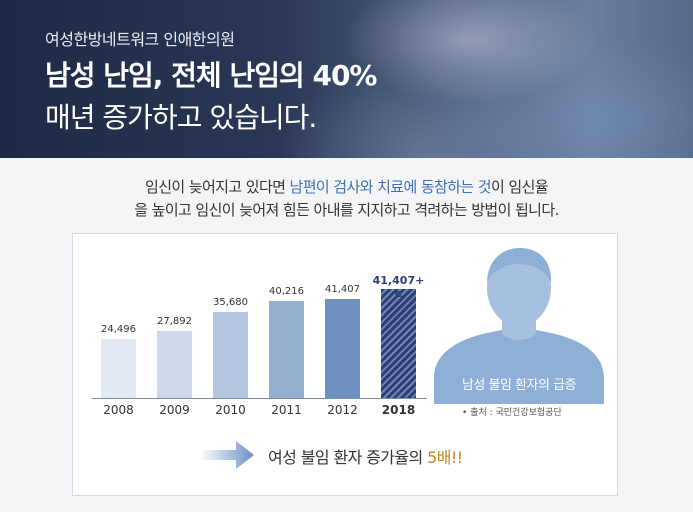 This screenshot has width=693, height=512. I want to click on bar-2009, so click(174, 364).